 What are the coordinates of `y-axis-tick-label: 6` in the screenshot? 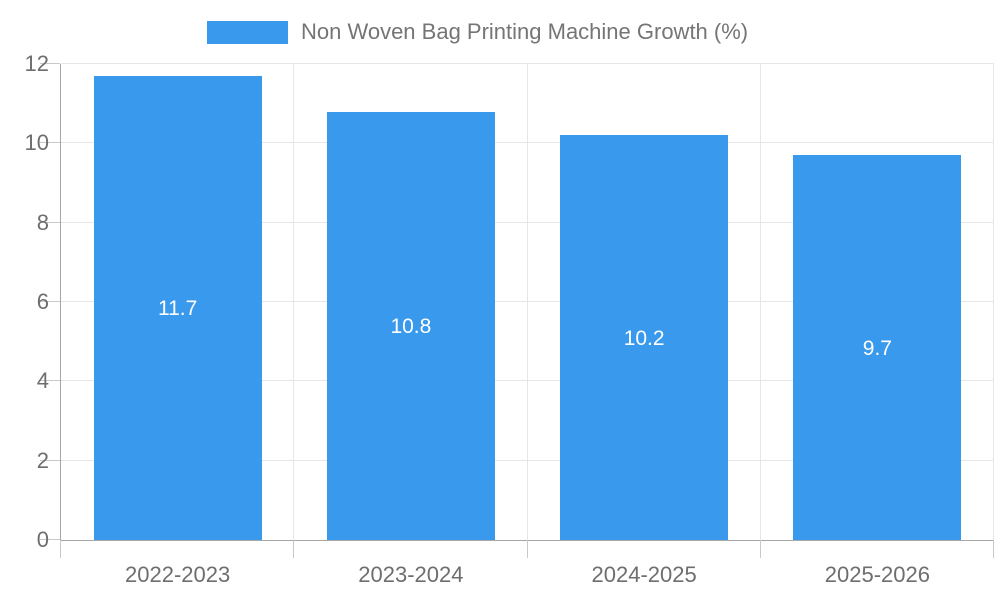 It's located at (42, 301).